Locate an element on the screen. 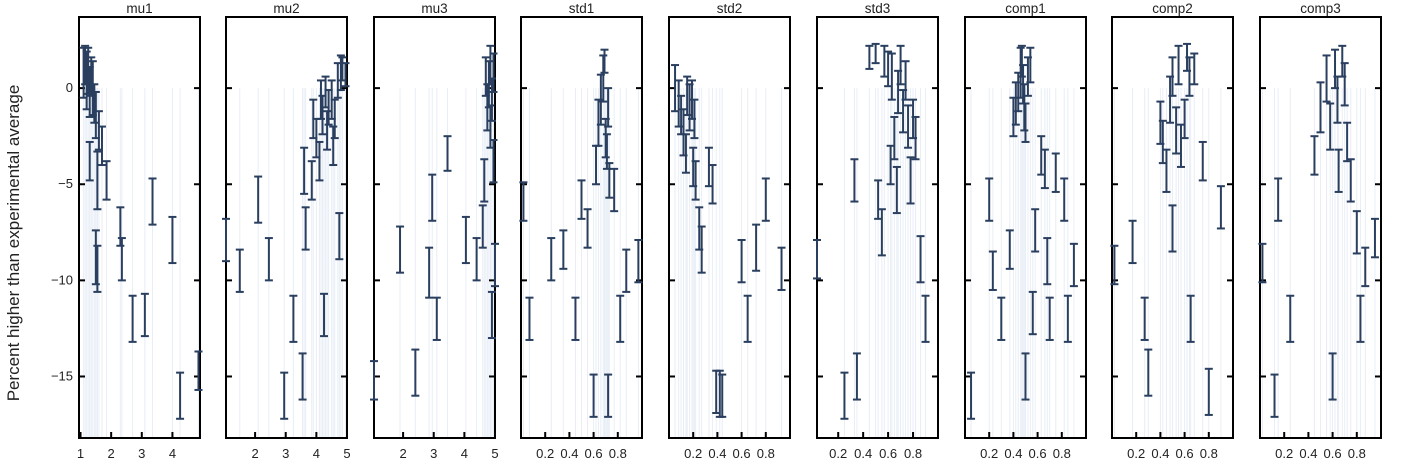  panel-title: mu2 is located at coordinates (286, 8).